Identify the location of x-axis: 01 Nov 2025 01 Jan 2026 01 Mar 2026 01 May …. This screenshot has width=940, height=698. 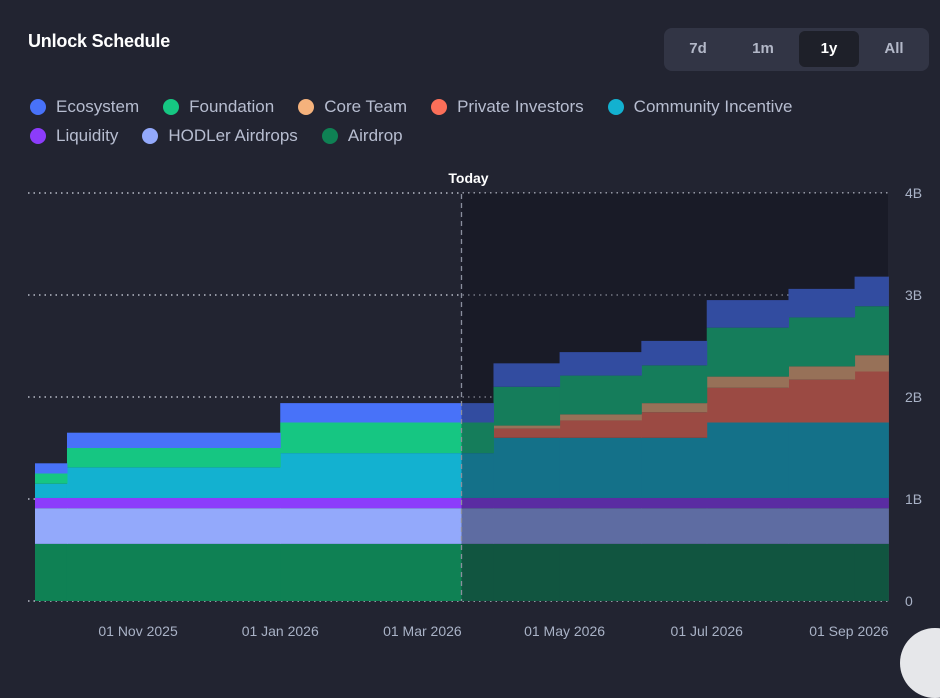
(493, 631).